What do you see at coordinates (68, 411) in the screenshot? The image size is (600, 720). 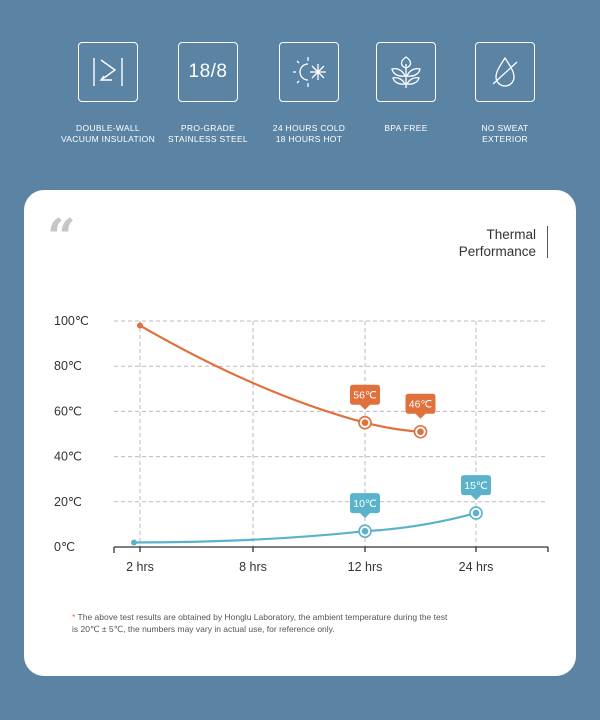 I see `y-tick-label: 60℃` at bounding box center [68, 411].